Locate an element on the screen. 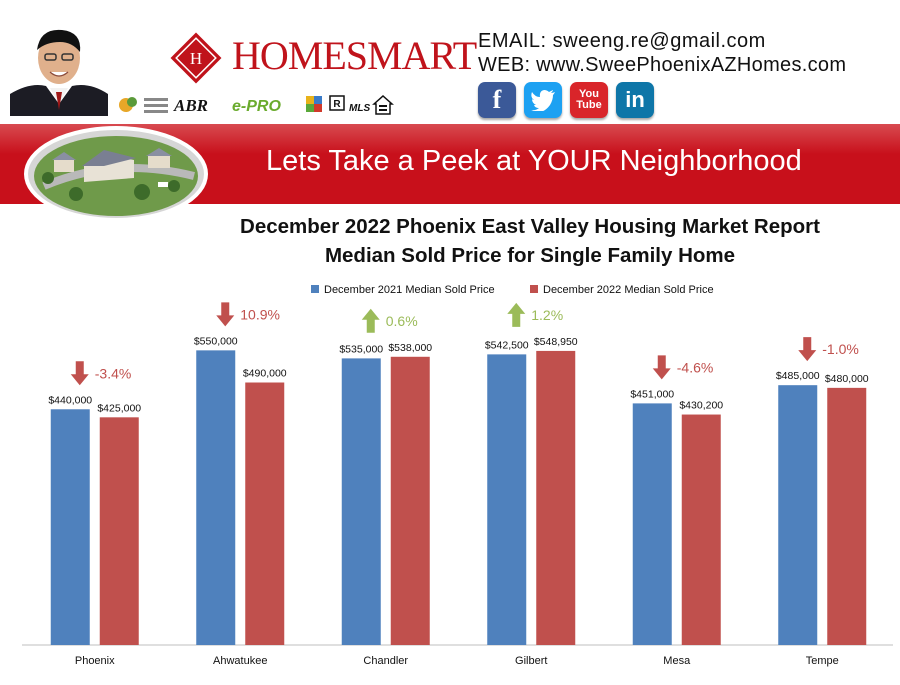 This screenshot has width=900, height=685. equal-housing-icon is located at coordinates (383, 104).